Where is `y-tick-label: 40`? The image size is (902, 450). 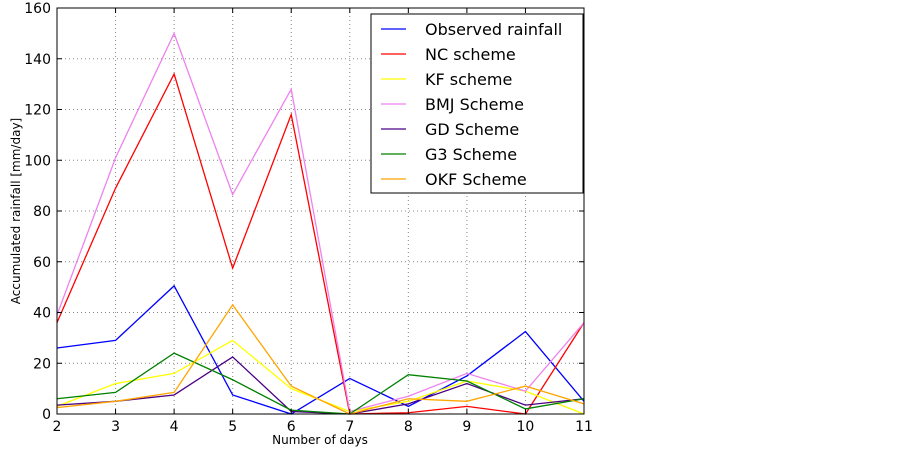 y-tick-label: 40 is located at coordinates (42, 314).